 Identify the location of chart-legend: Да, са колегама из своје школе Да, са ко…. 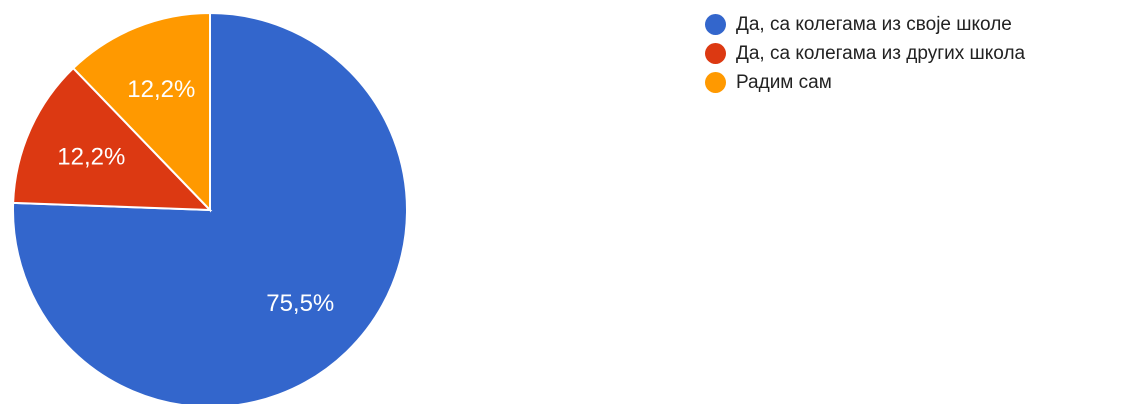
(865, 53).